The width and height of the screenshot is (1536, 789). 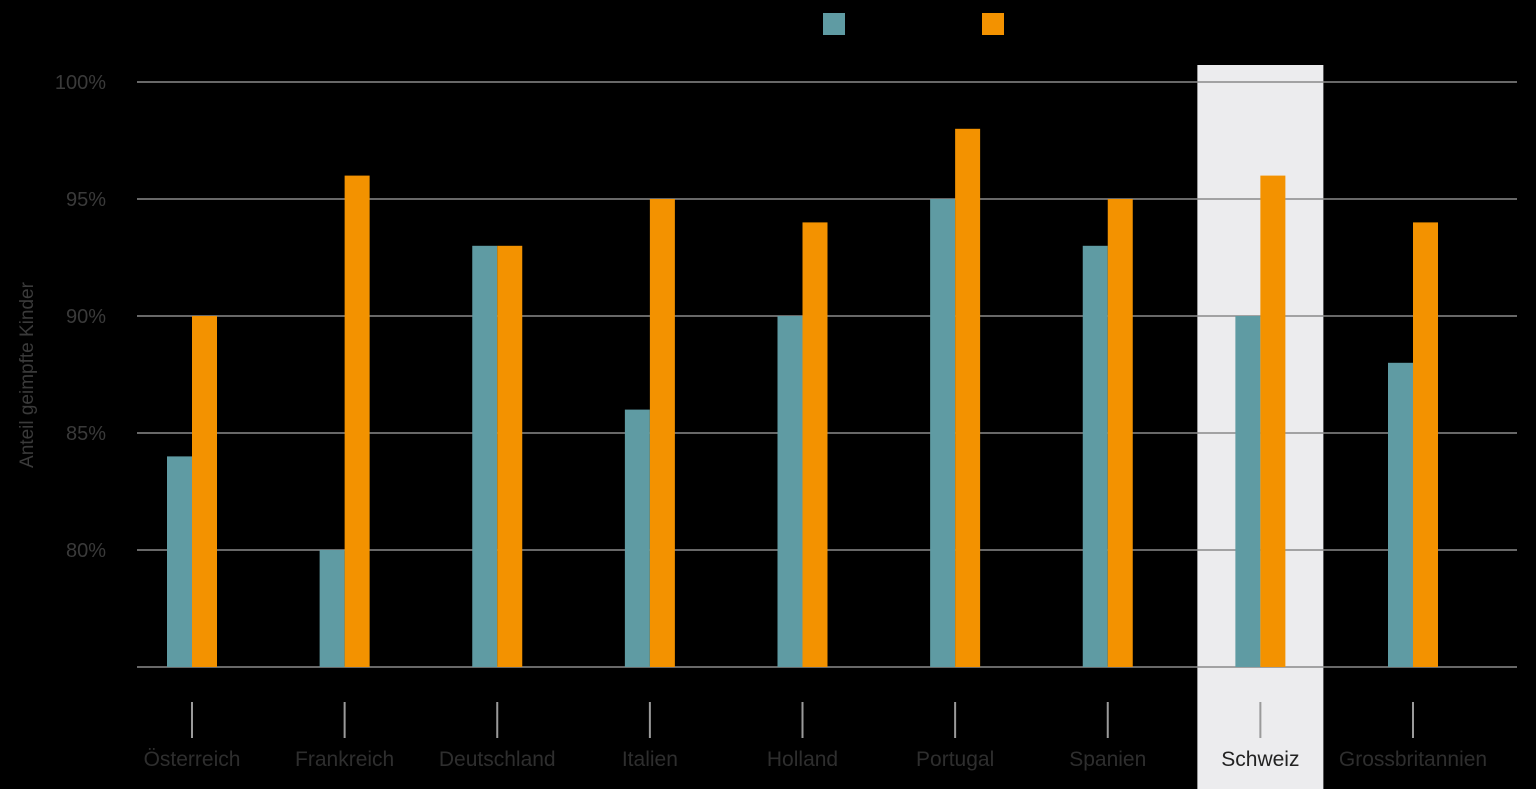 What do you see at coordinates (1413, 759) in the screenshot?
I see `category-label-grossbritannien: Grossbritannien` at bounding box center [1413, 759].